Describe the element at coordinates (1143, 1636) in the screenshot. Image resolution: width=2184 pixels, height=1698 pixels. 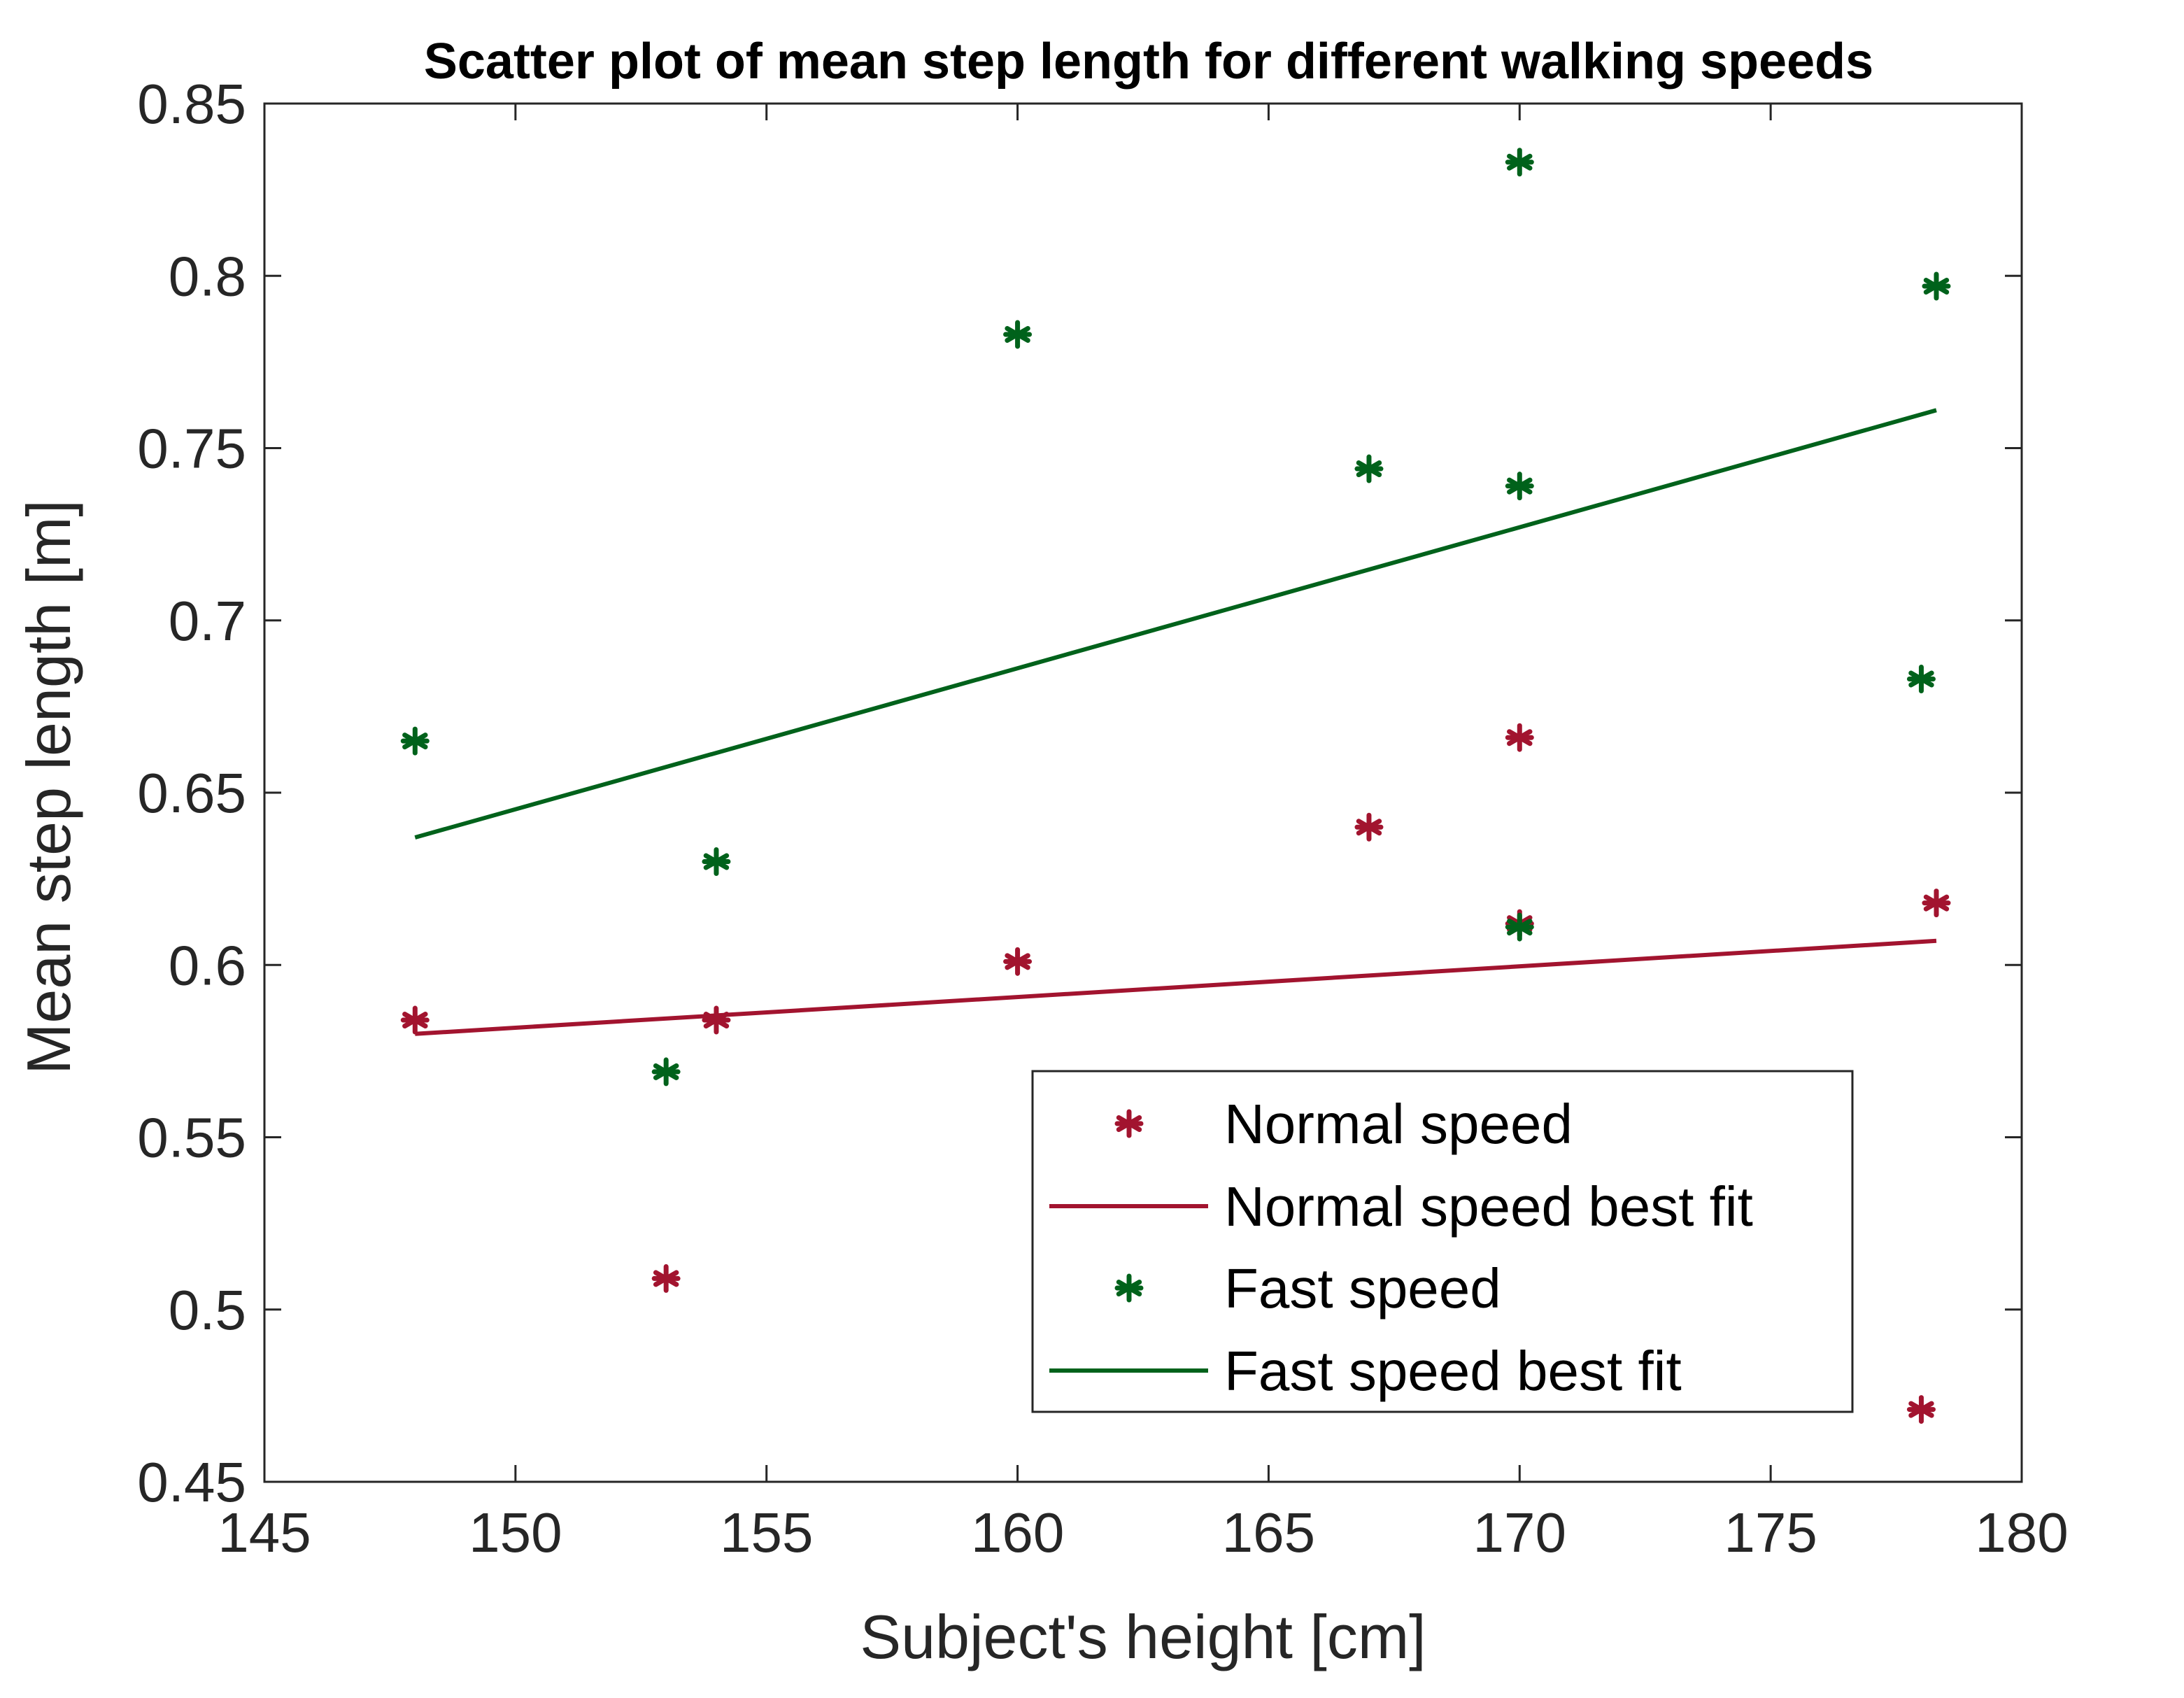
I see `x-axis-label: Subject's height [cm]` at that location.